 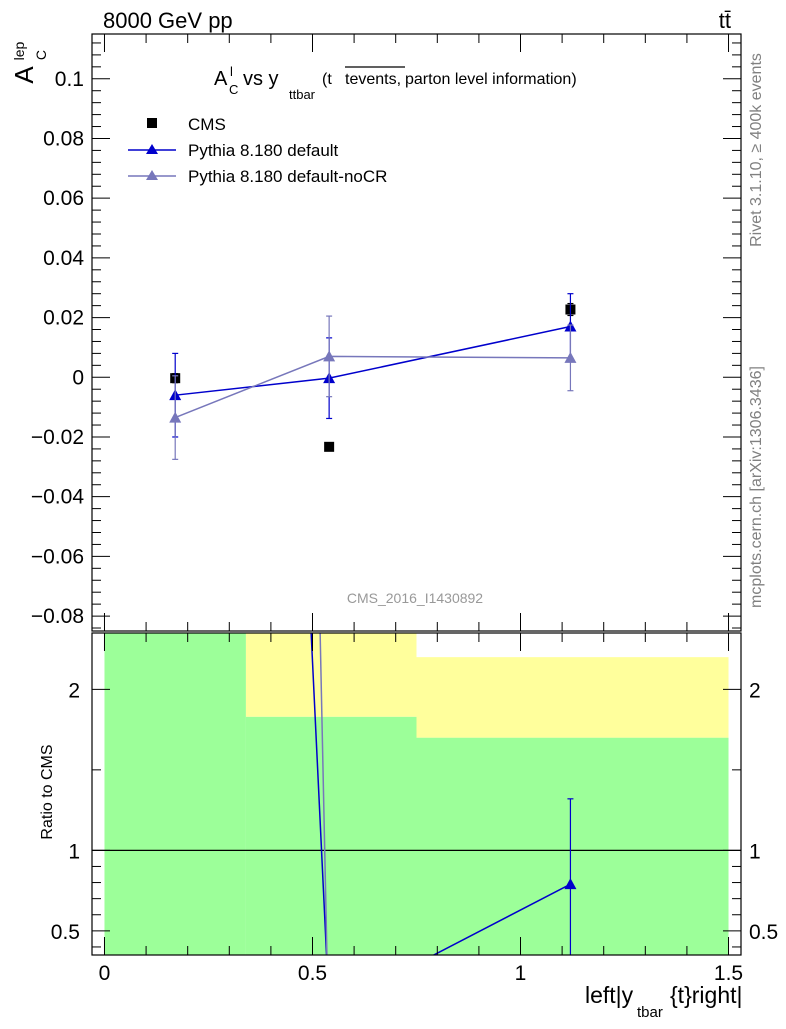 What do you see at coordinates (261, 79) in the screenshot?
I see `title-vs: vs y` at bounding box center [261, 79].